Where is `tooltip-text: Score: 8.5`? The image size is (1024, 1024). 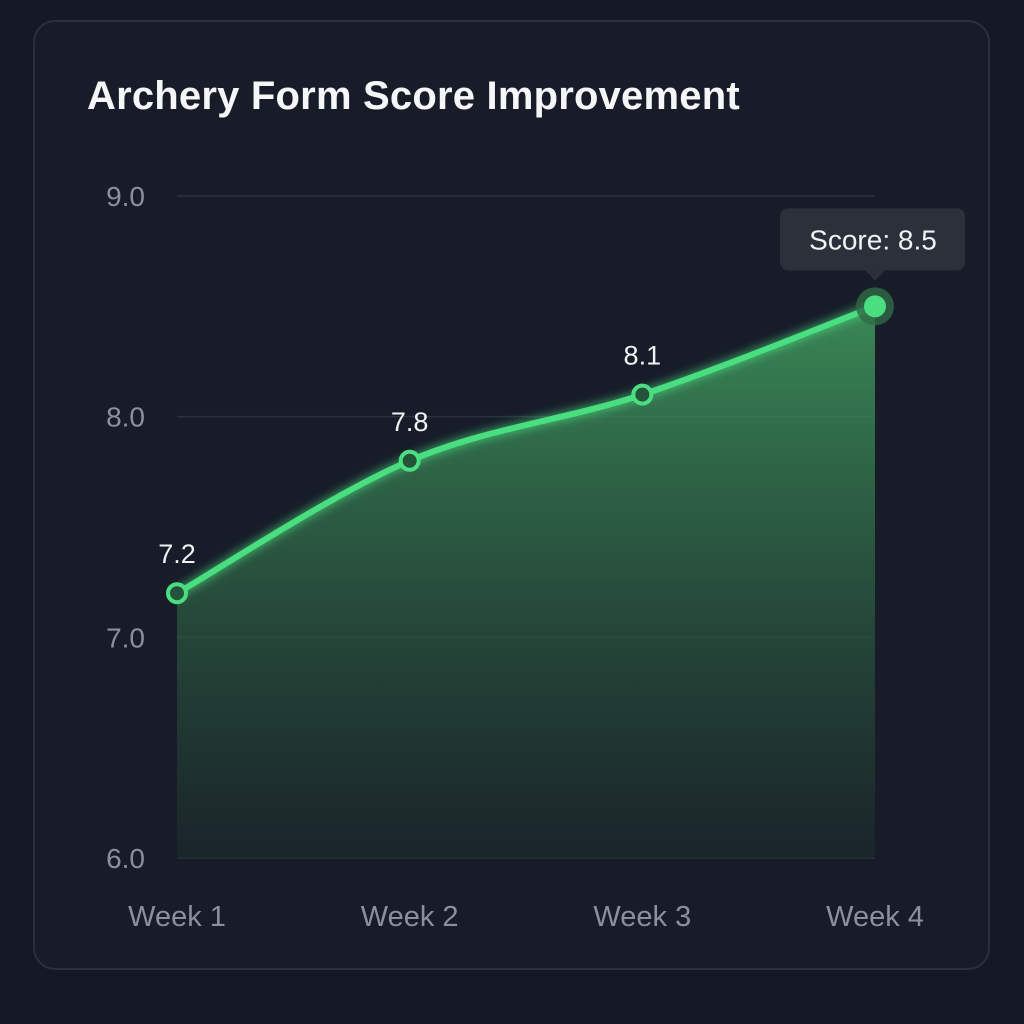
tooltip-text: Score: 8.5 is located at coordinates (873, 239).